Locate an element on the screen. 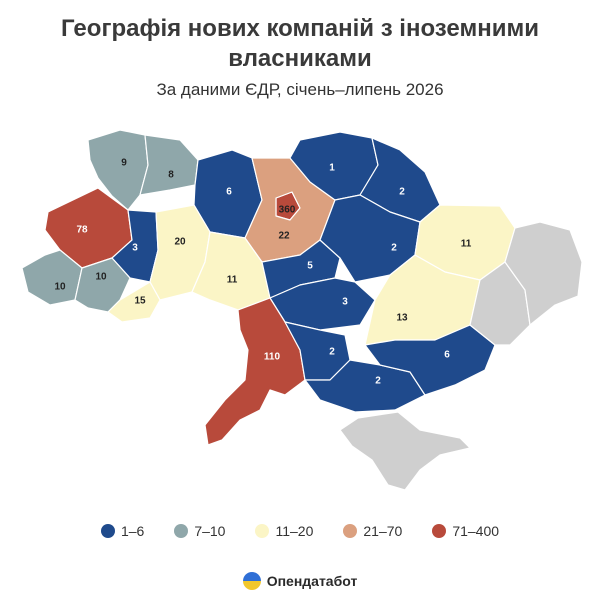 The width and height of the screenshot is (600, 600). region-value-kyiv-oblast: 22 is located at coordinates (284, 236).